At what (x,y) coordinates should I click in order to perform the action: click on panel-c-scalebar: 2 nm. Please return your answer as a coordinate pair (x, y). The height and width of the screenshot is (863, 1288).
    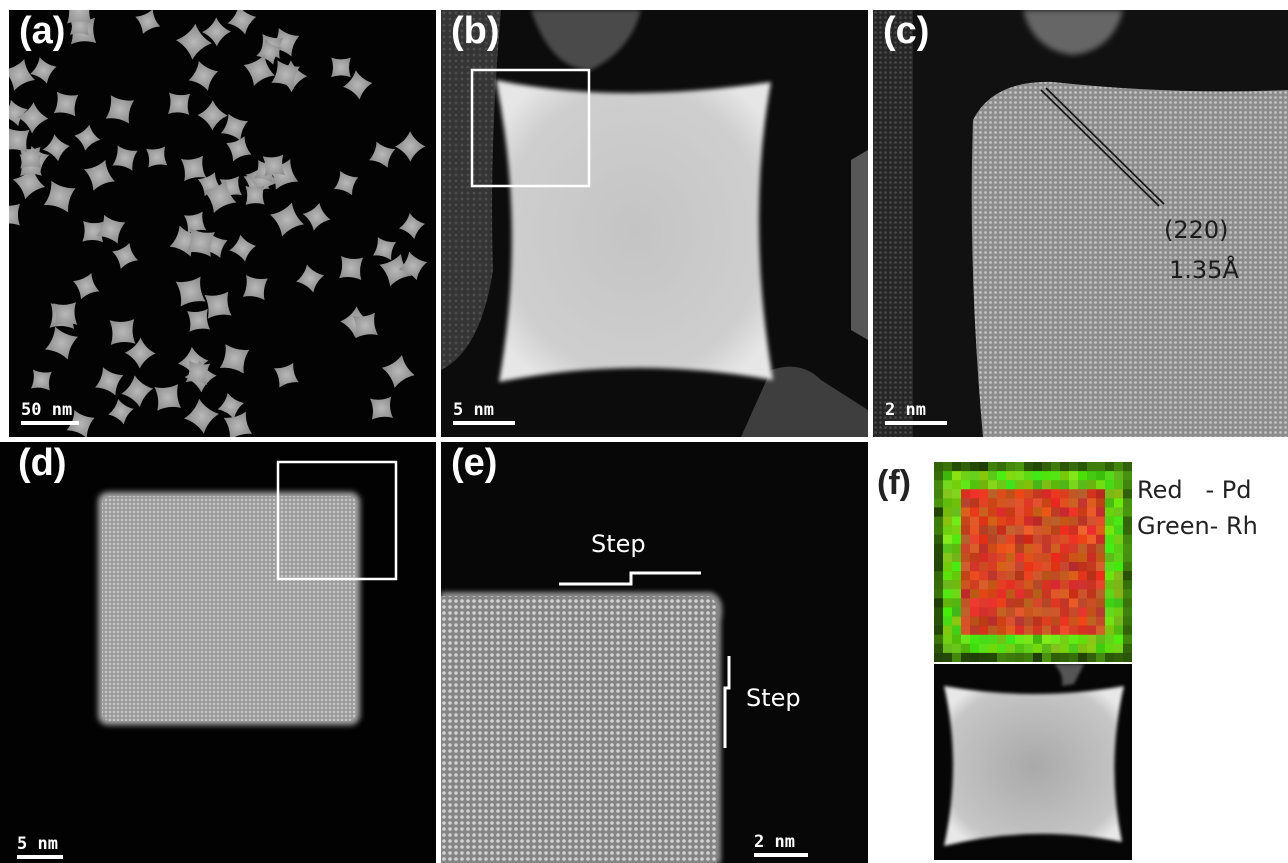
    Looking at the image, I should click on (916, 413).